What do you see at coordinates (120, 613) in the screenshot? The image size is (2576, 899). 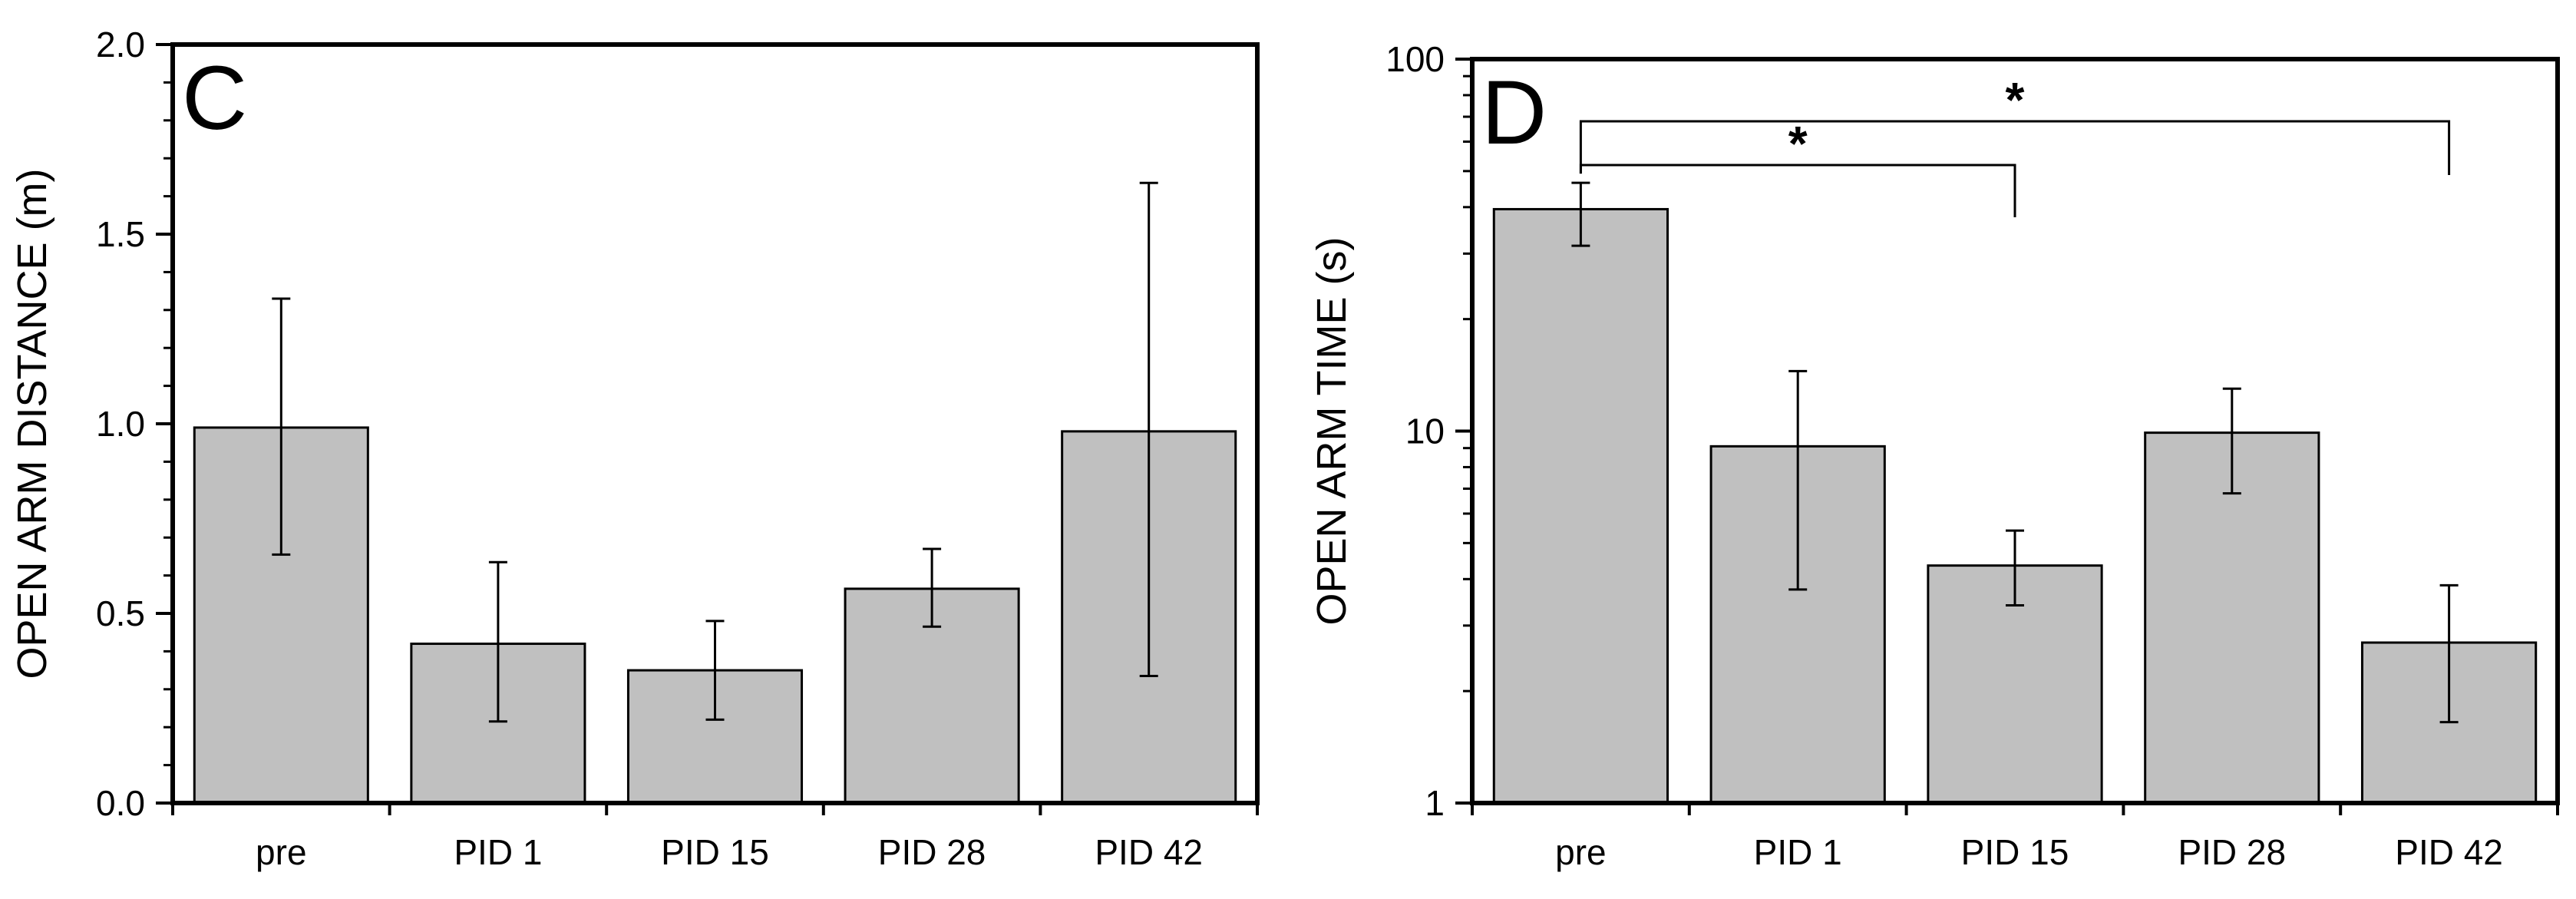 I see `y-tick-label: 0.5` at bounding box center [120, 613].